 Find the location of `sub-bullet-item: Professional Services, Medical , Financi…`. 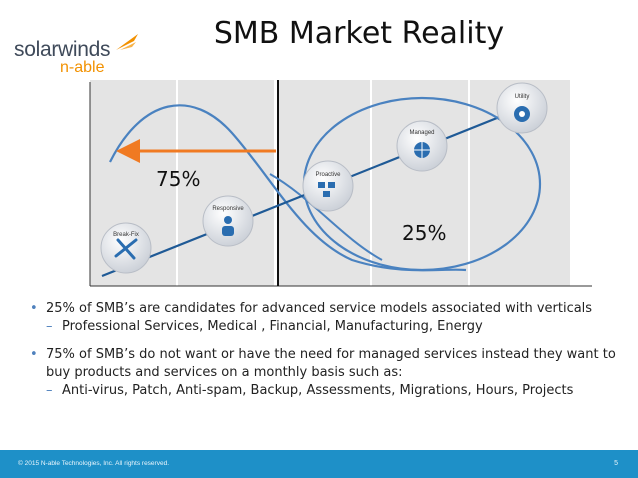

sub-bullet-item: Professional Services, Medical , Financi… is located at coordinates (323, 327).